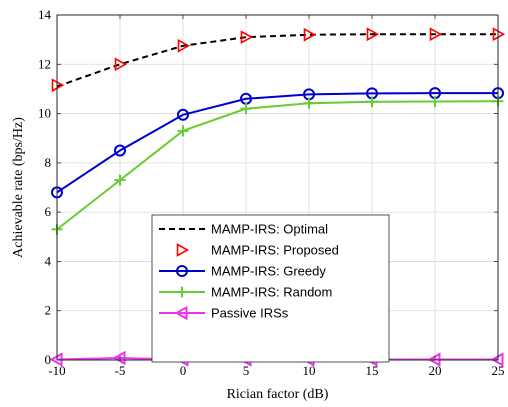  Describe the element at coordinates (498, 370) in the screenshot. I see `x-tick-label: 25` at that location.